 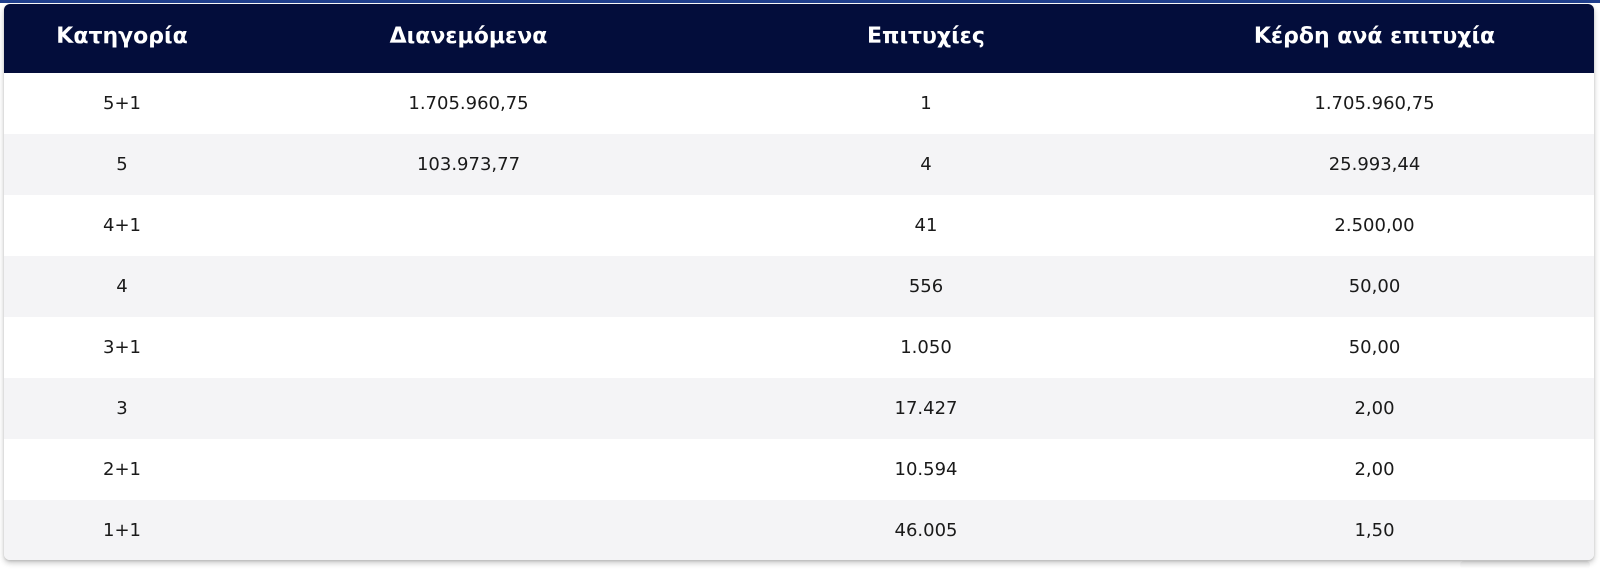 I want to click on cell-winners: 46.005, so click(x=926, y=530).